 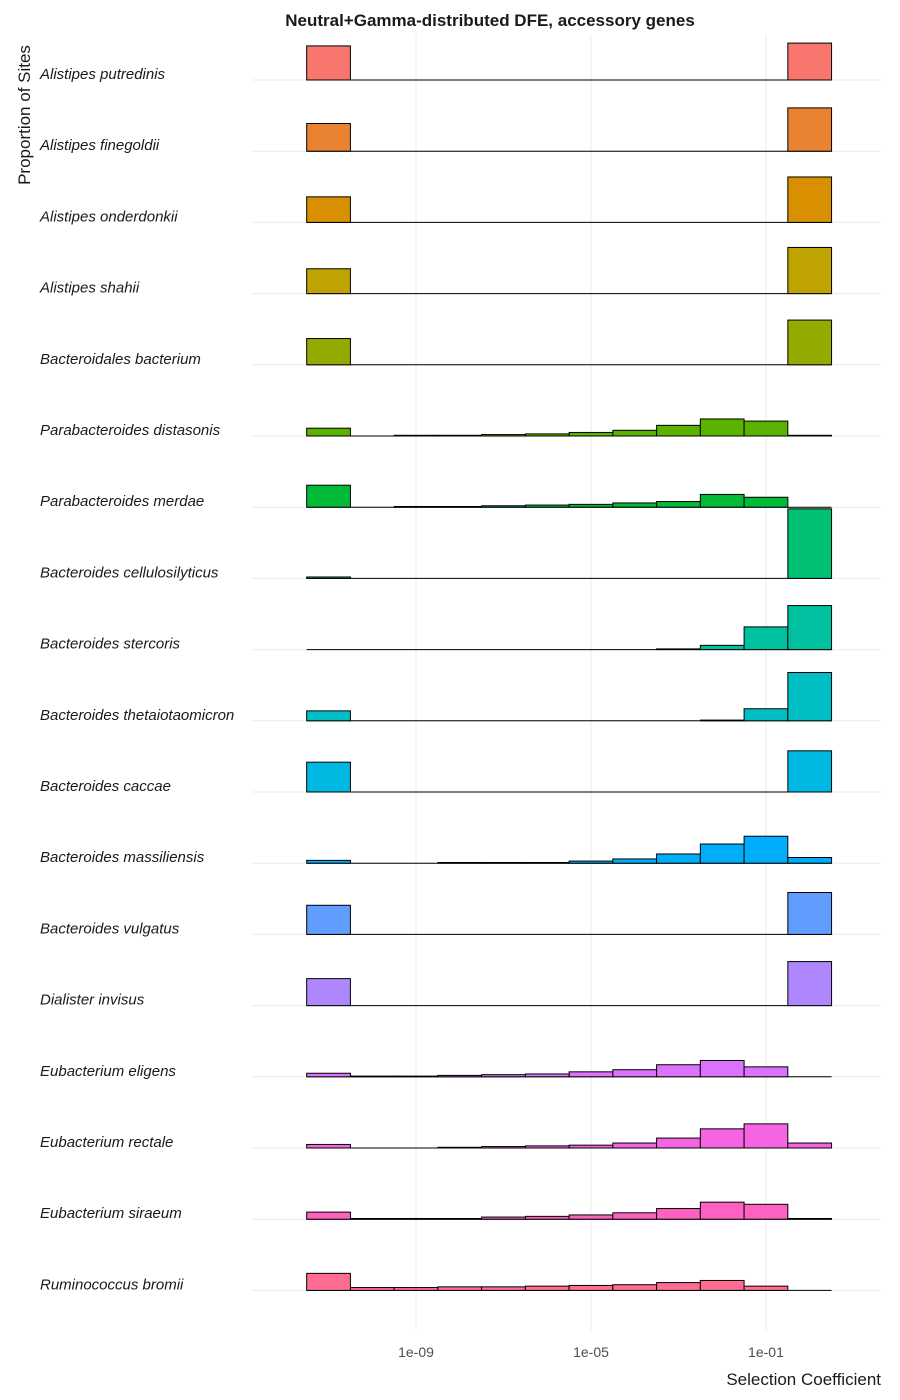 What do you see at coordinates (111, 1213) in the screenshot?
I see `series-label: Eubacterium siraeum` at bounding box center [111, 1213].